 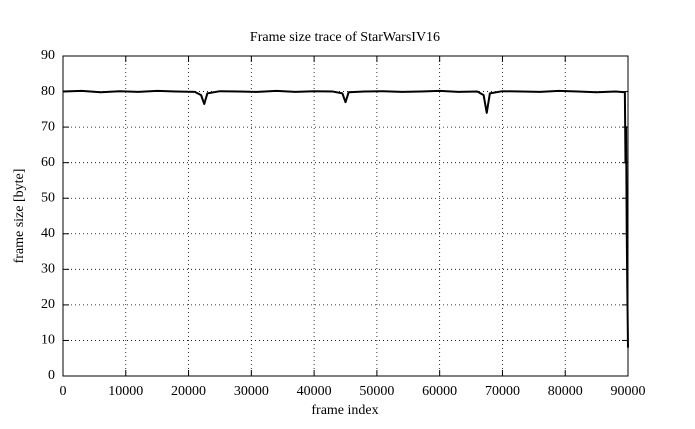 What do you see at coordinates (565, 391) in the screenshot?
I see `x-tick-label: 80000` at bounding box center [565, 391].